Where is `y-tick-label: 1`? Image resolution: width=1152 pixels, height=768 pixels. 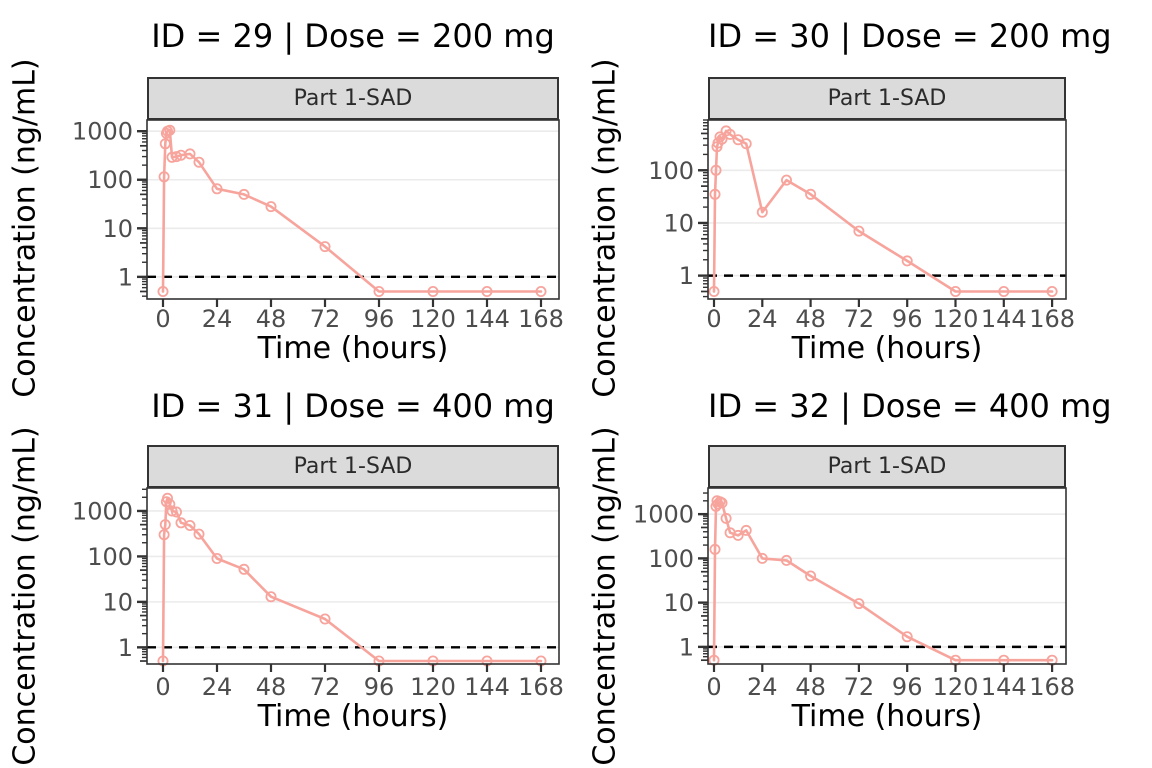 y-tick-label: 1 is located at coordinates (686, 647).